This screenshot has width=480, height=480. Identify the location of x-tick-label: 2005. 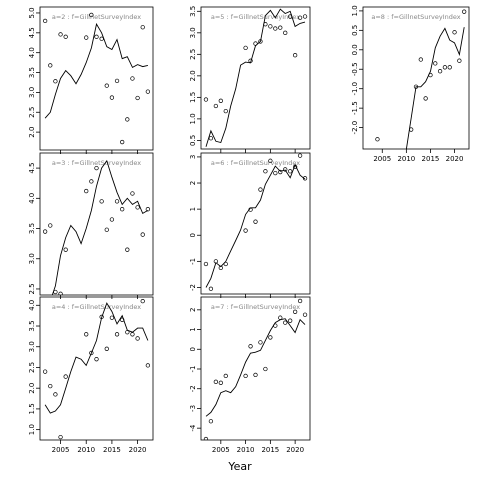
(61, 450).